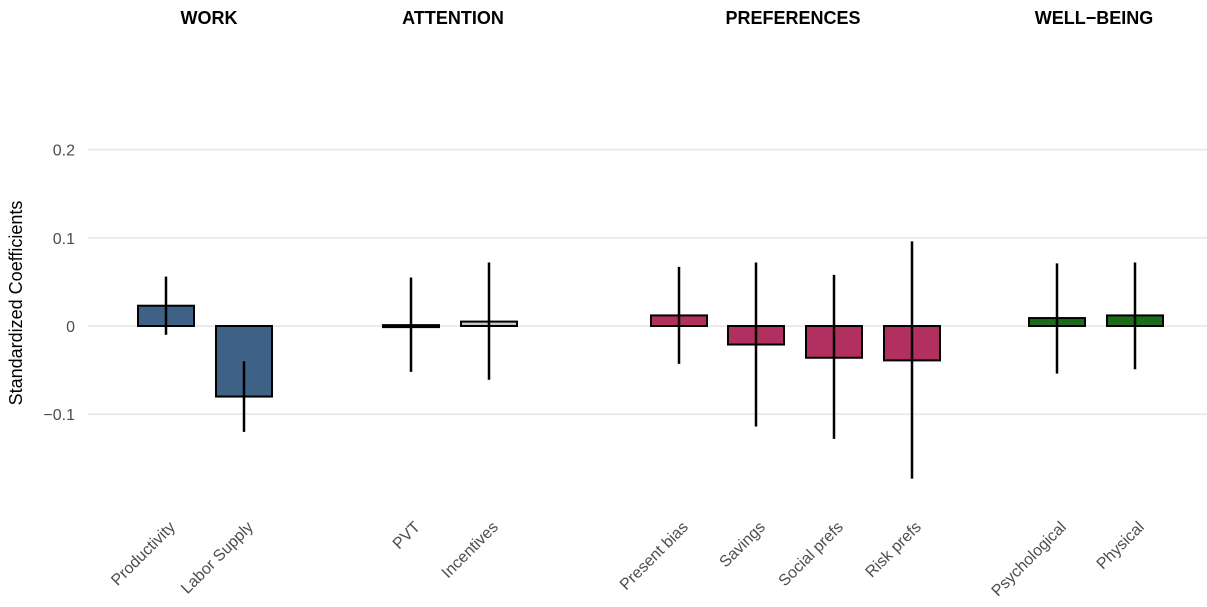 The image size is (1207, 607). I want to click on category-label: Social prefs, so click(811, 554).